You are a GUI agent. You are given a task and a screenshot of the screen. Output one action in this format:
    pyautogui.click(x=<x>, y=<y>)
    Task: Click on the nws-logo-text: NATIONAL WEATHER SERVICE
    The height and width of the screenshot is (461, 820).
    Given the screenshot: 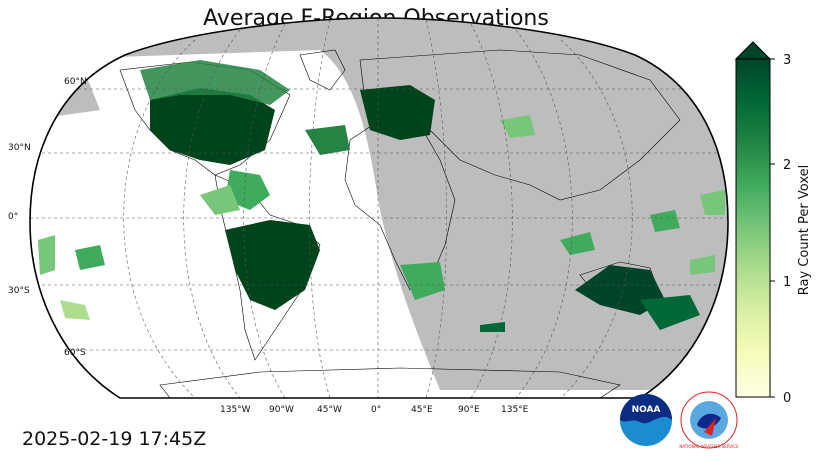 What is the action you would take?
    pyautogui.click(x=709, y=446)
    